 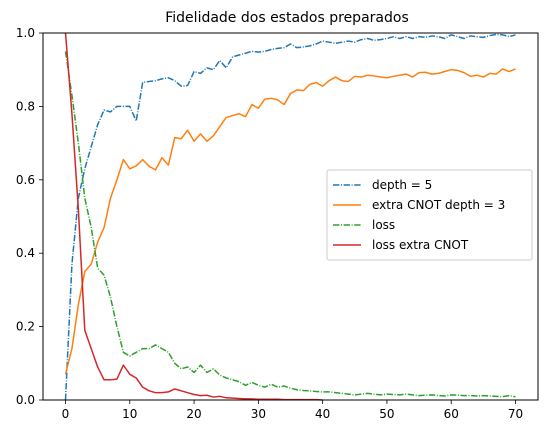 What do you see at coordinates (292, 410) in the screenshot?
I see `x-axis: 0 10 20 30 40 50 60 70` at bounding box center [292, 410].